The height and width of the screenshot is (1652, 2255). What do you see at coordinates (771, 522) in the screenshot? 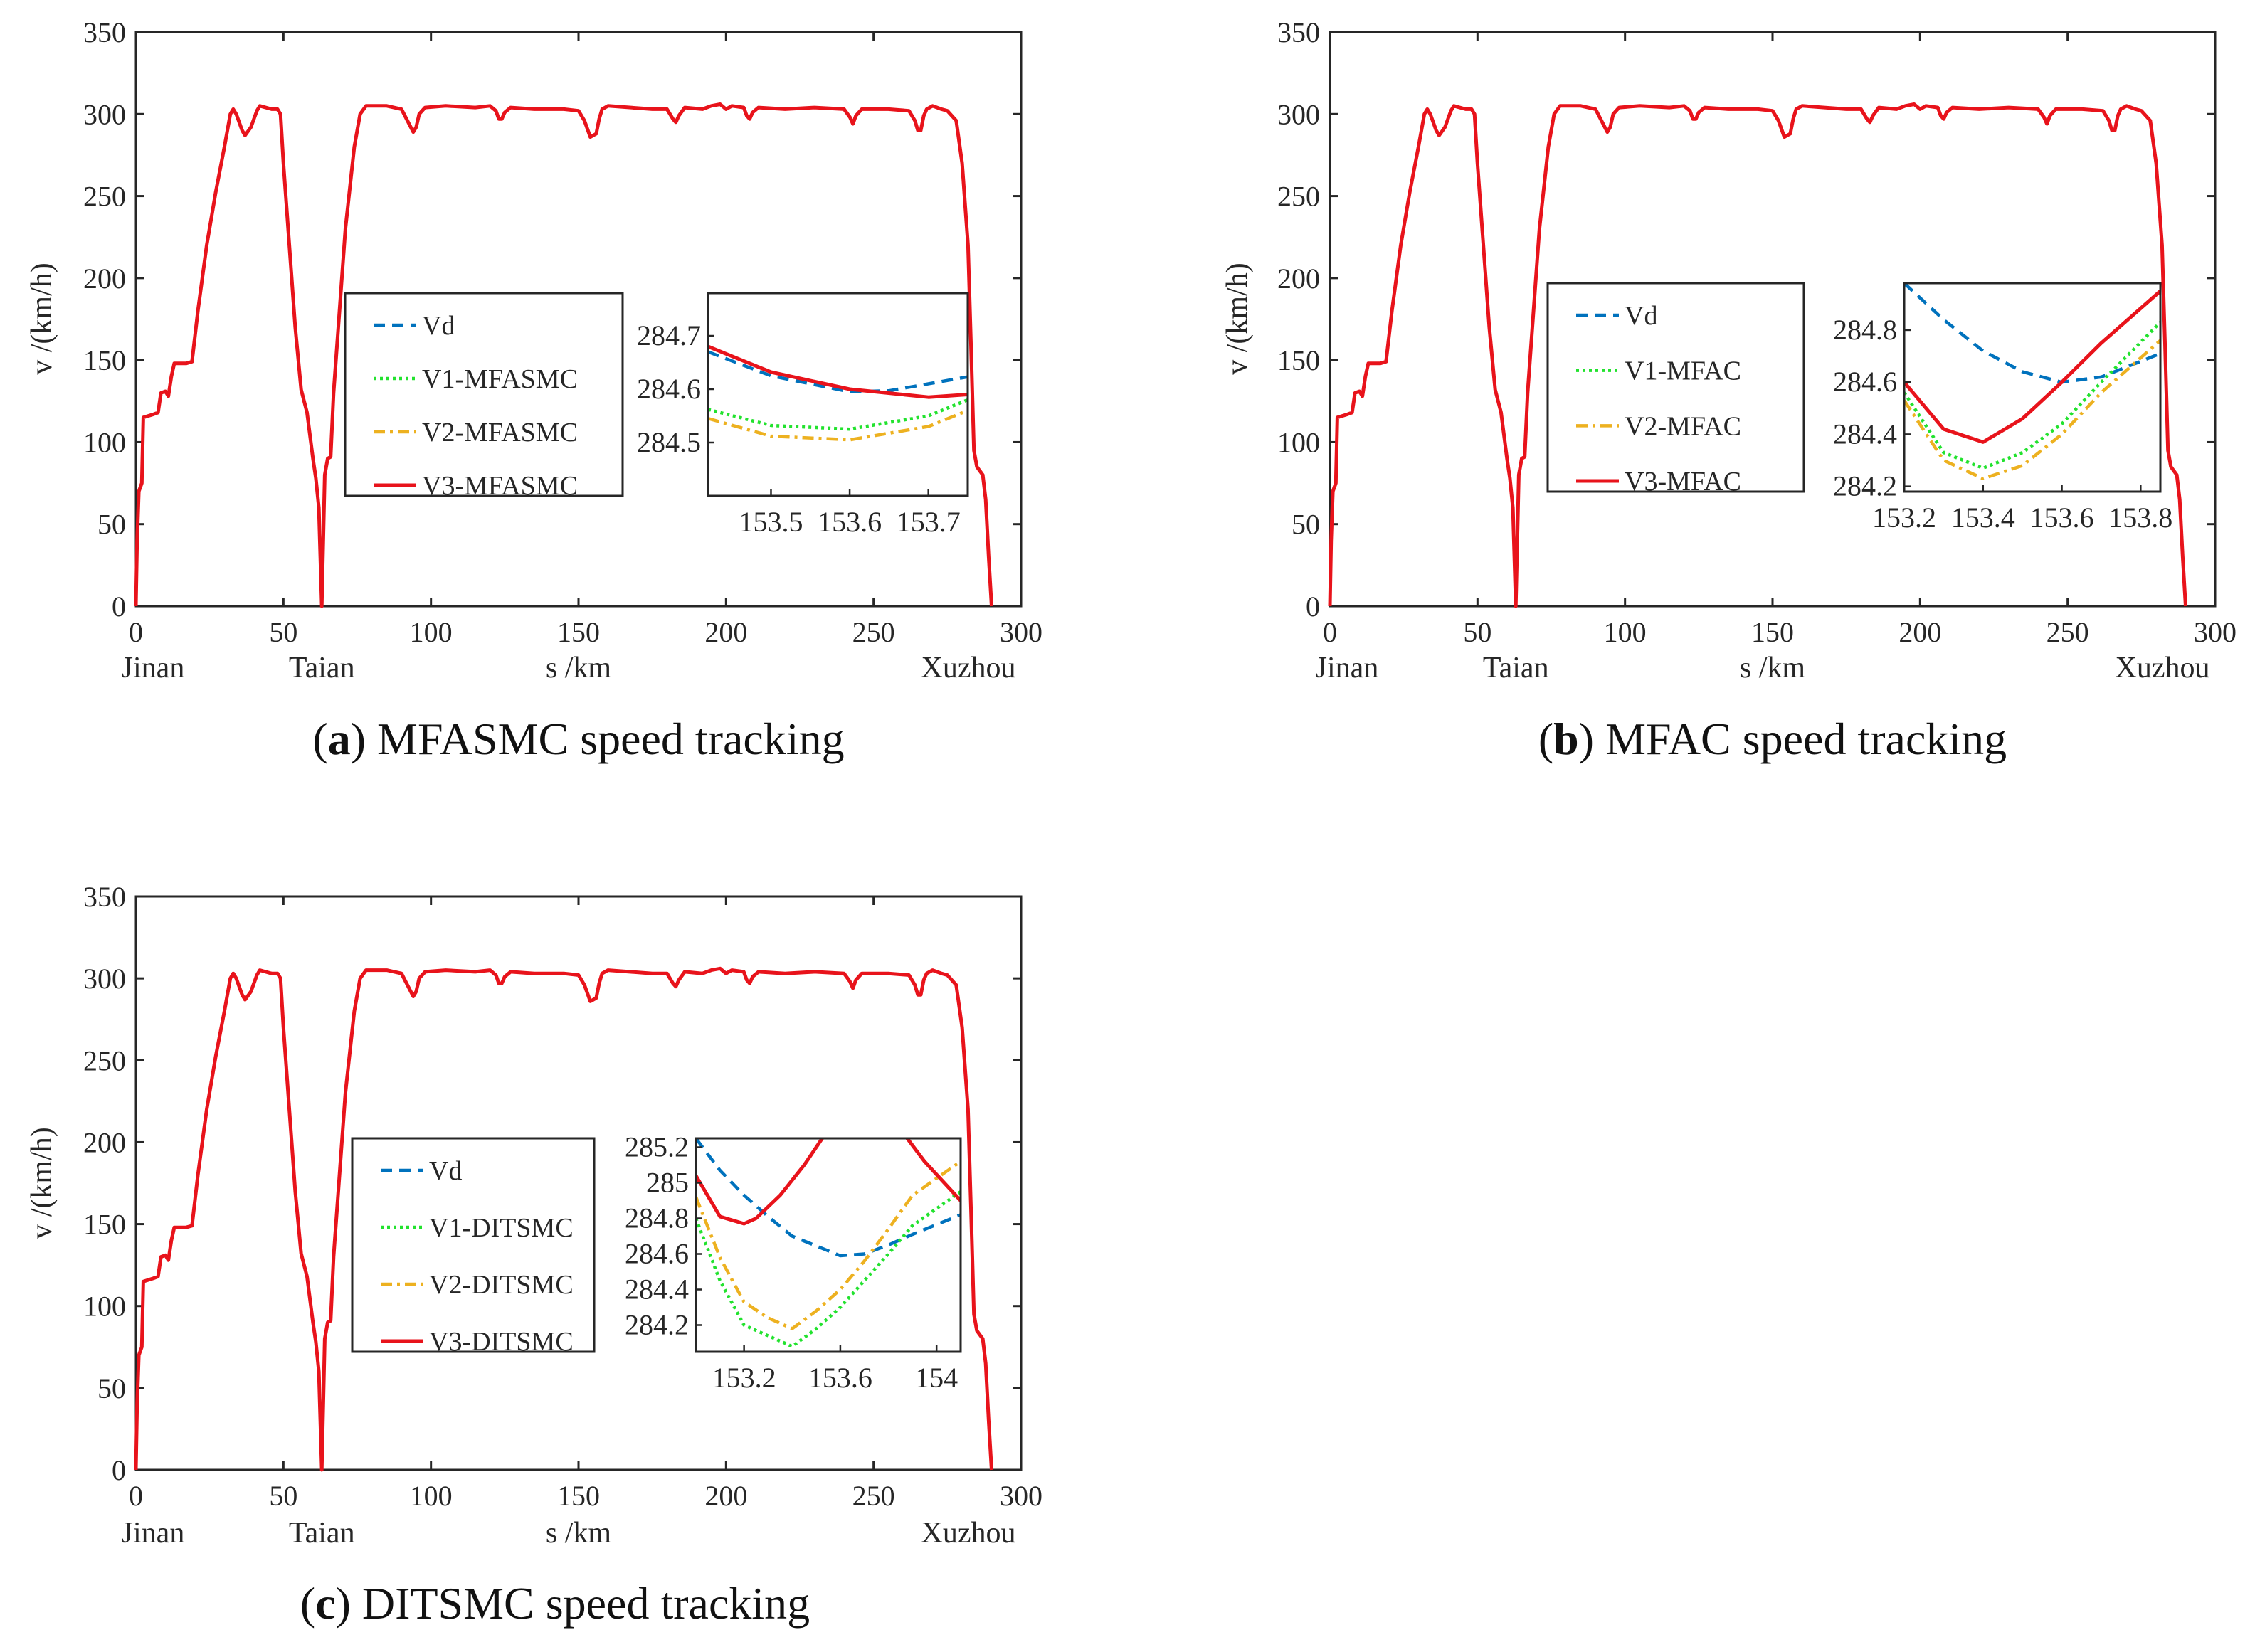
I see `inset-x-tick-label: 153.5` at bounding box center [771, 522].